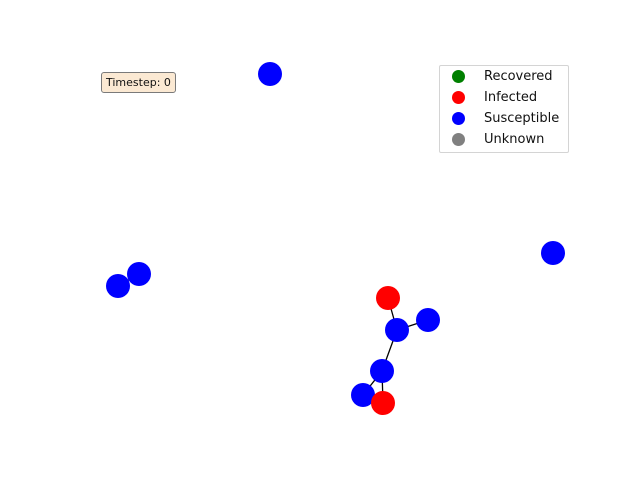 Image resolution: width=640 pixels, height=484 pixels. What do you see at coordinates (458, 139) in the screenshot?
I see `legend-marker-unknown` at bounding box center [458, 139].